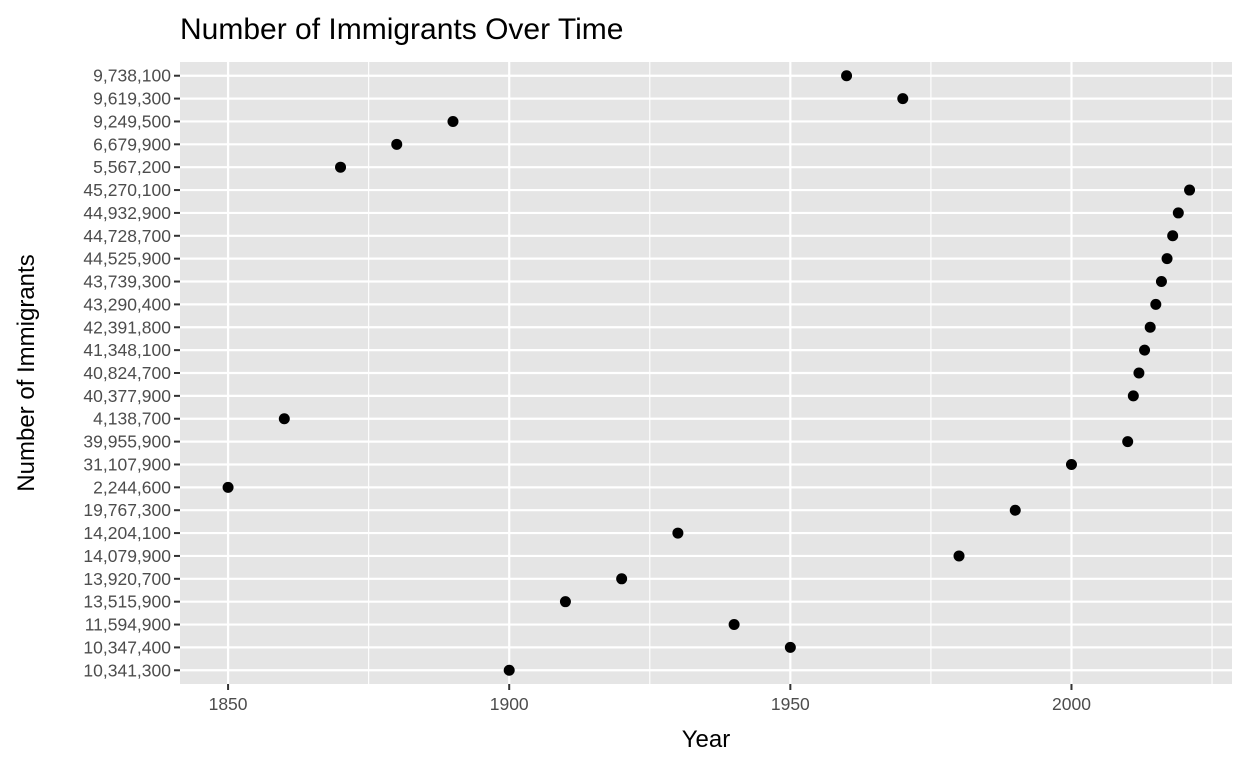  What do you see at coordinates (132, 419) in the screenshot?
I see `y-tick-label: 4,138,700` at bounding box center [132, 419].